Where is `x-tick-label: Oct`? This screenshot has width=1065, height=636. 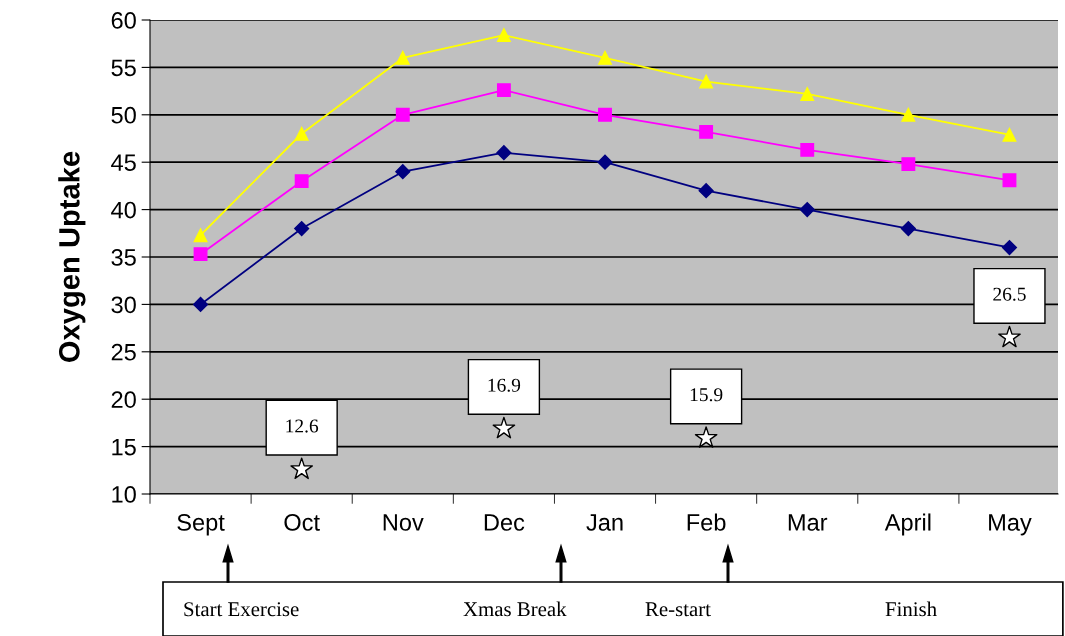
x-tick-label: Oct is located at coordinates (302, 522).